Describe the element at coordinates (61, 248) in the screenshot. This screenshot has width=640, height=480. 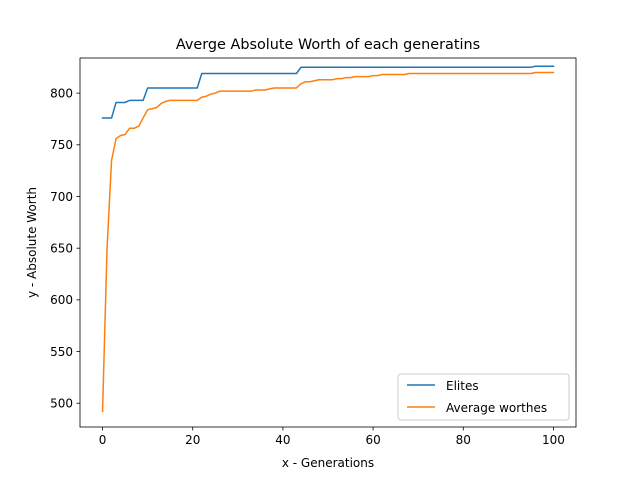
I see `y-tick-label: 650` at that location.